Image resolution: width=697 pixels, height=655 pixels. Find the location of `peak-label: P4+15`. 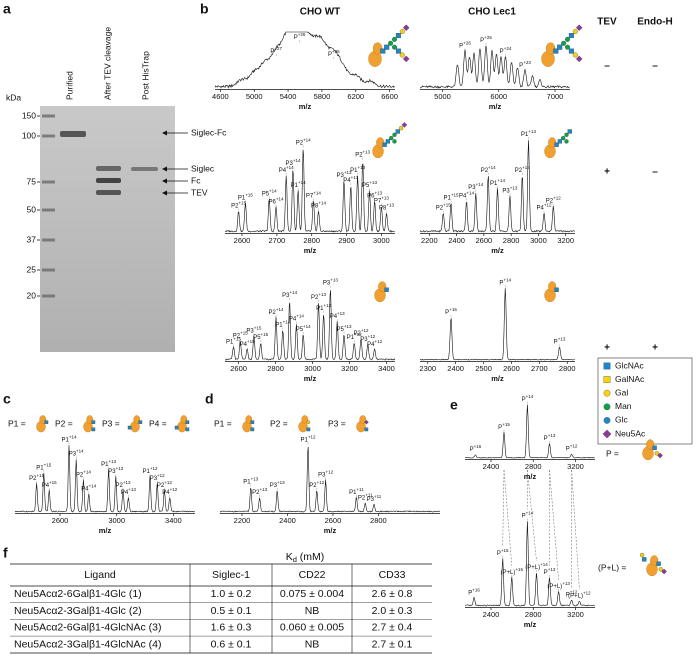

peak-label: P4+15 is located at coordinates (49, 484).